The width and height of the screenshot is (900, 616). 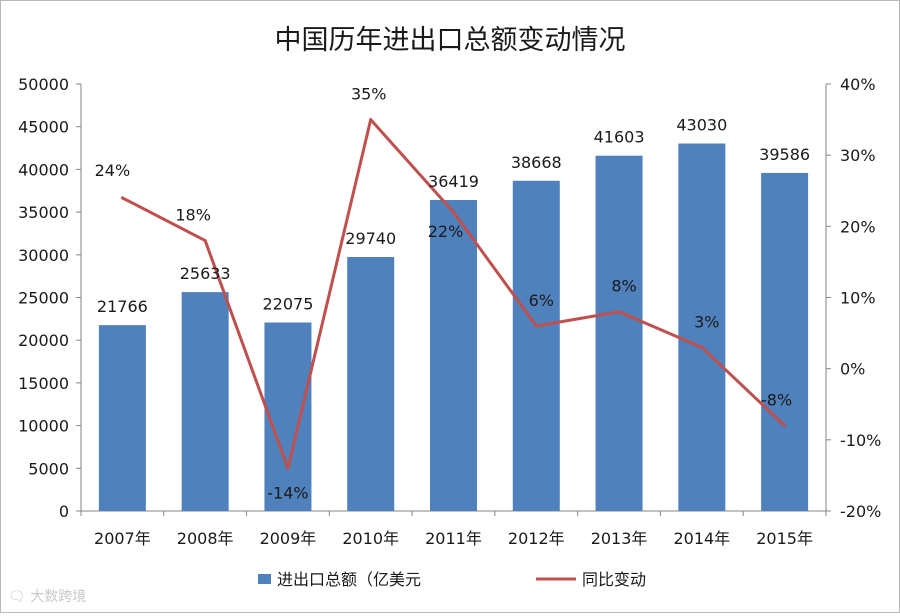 What do you see at coordinates (541, 300) in the screenshot?
I see `line-data-label: 6%` at bounding box center [541, 300].